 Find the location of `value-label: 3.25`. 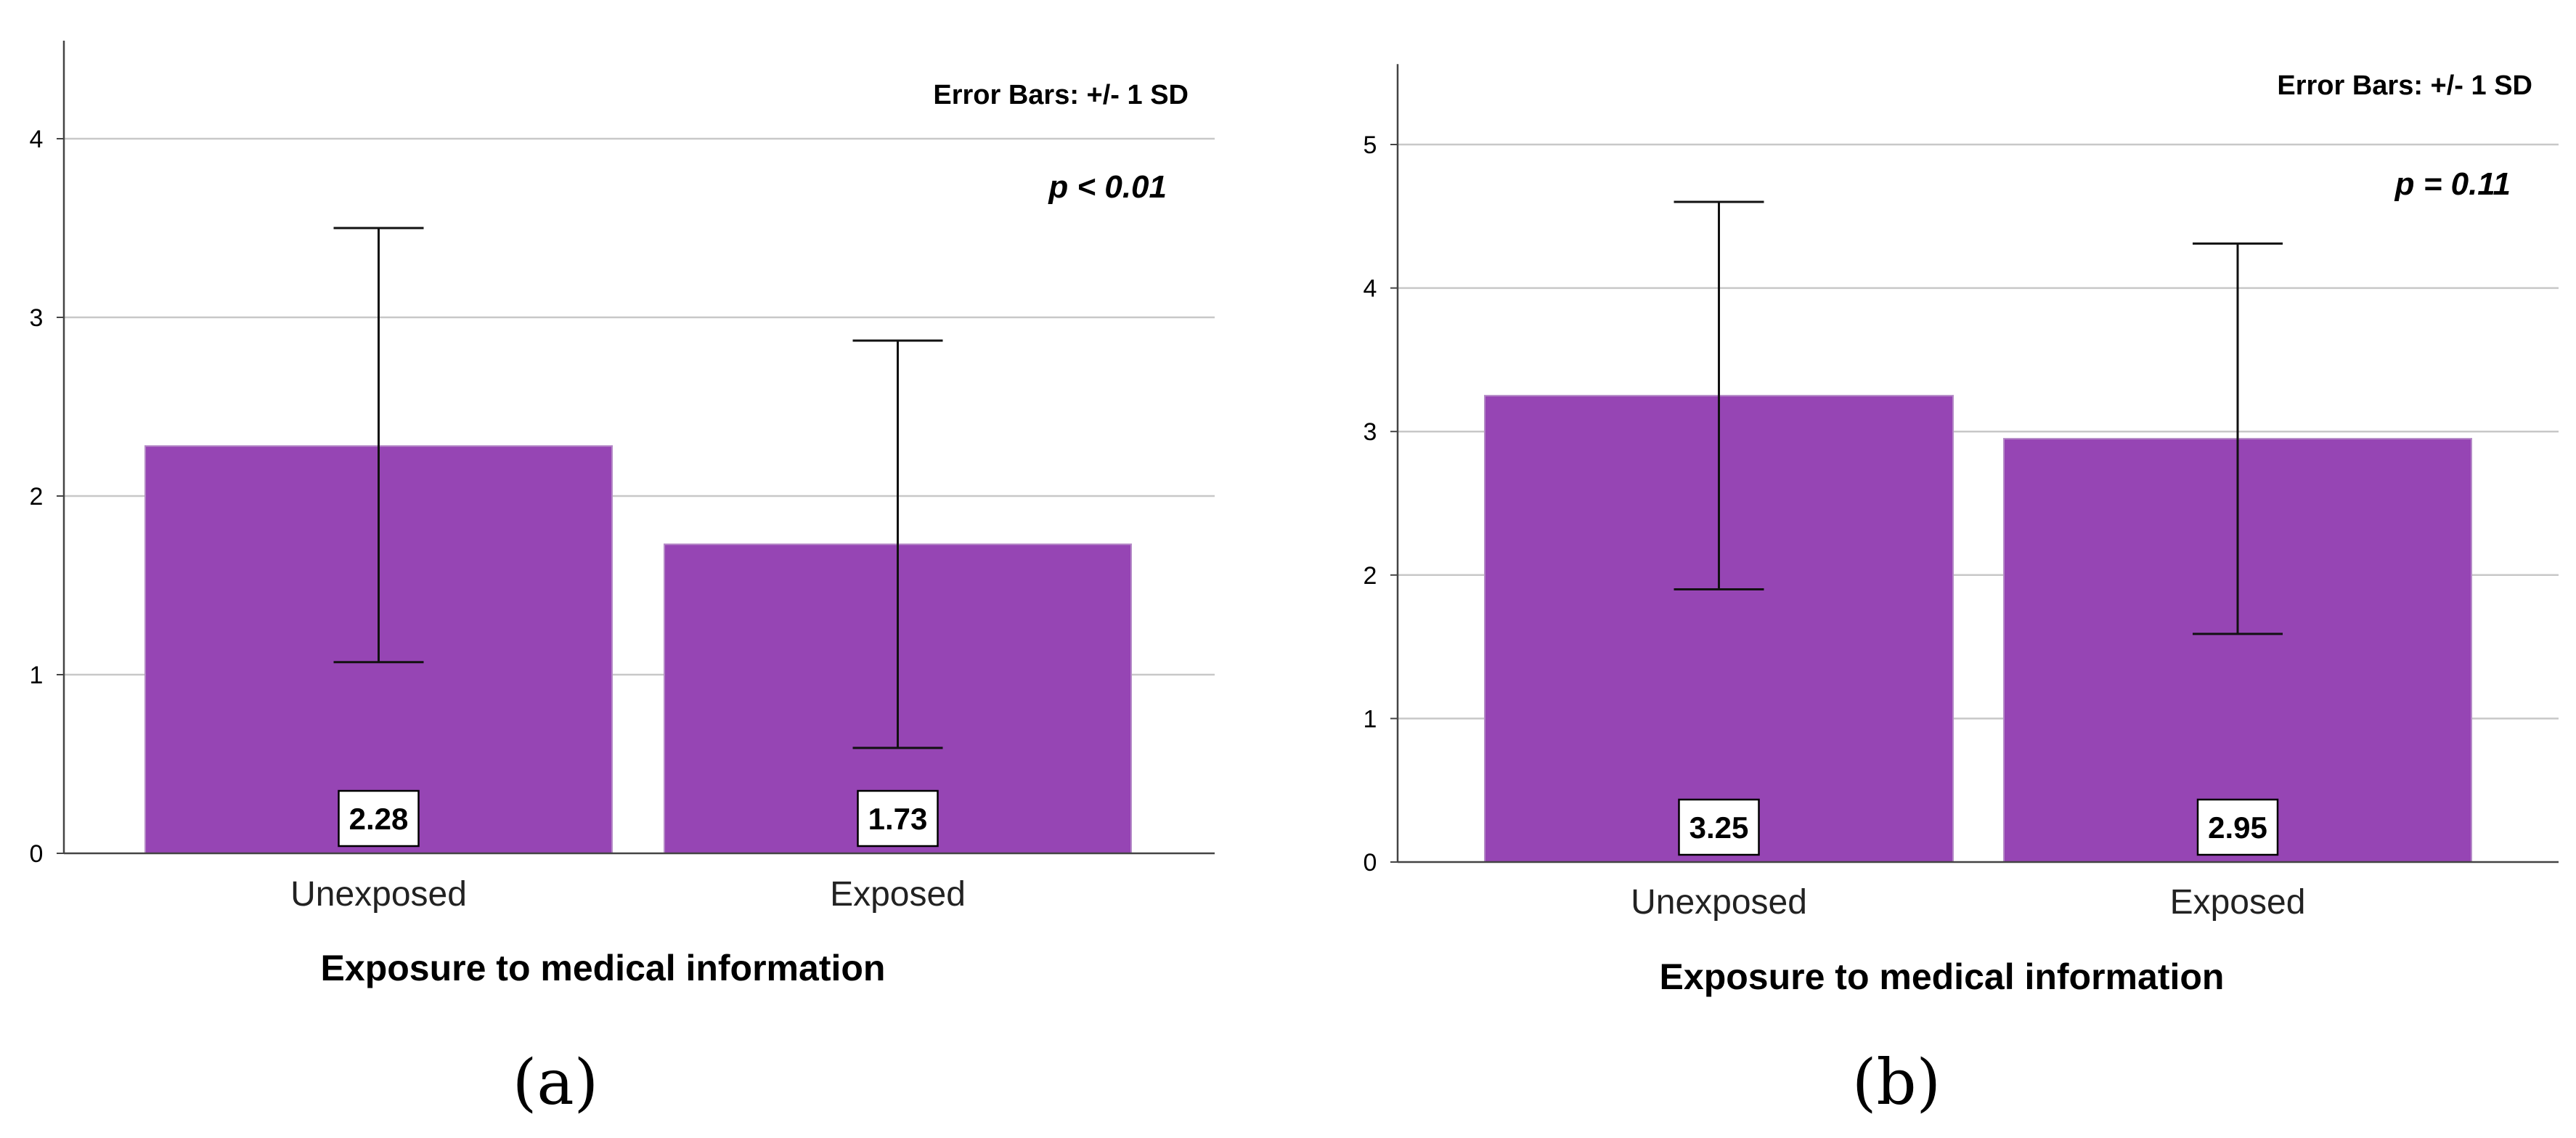

value-label: 3.25 is located at coordinates (1719, 827).